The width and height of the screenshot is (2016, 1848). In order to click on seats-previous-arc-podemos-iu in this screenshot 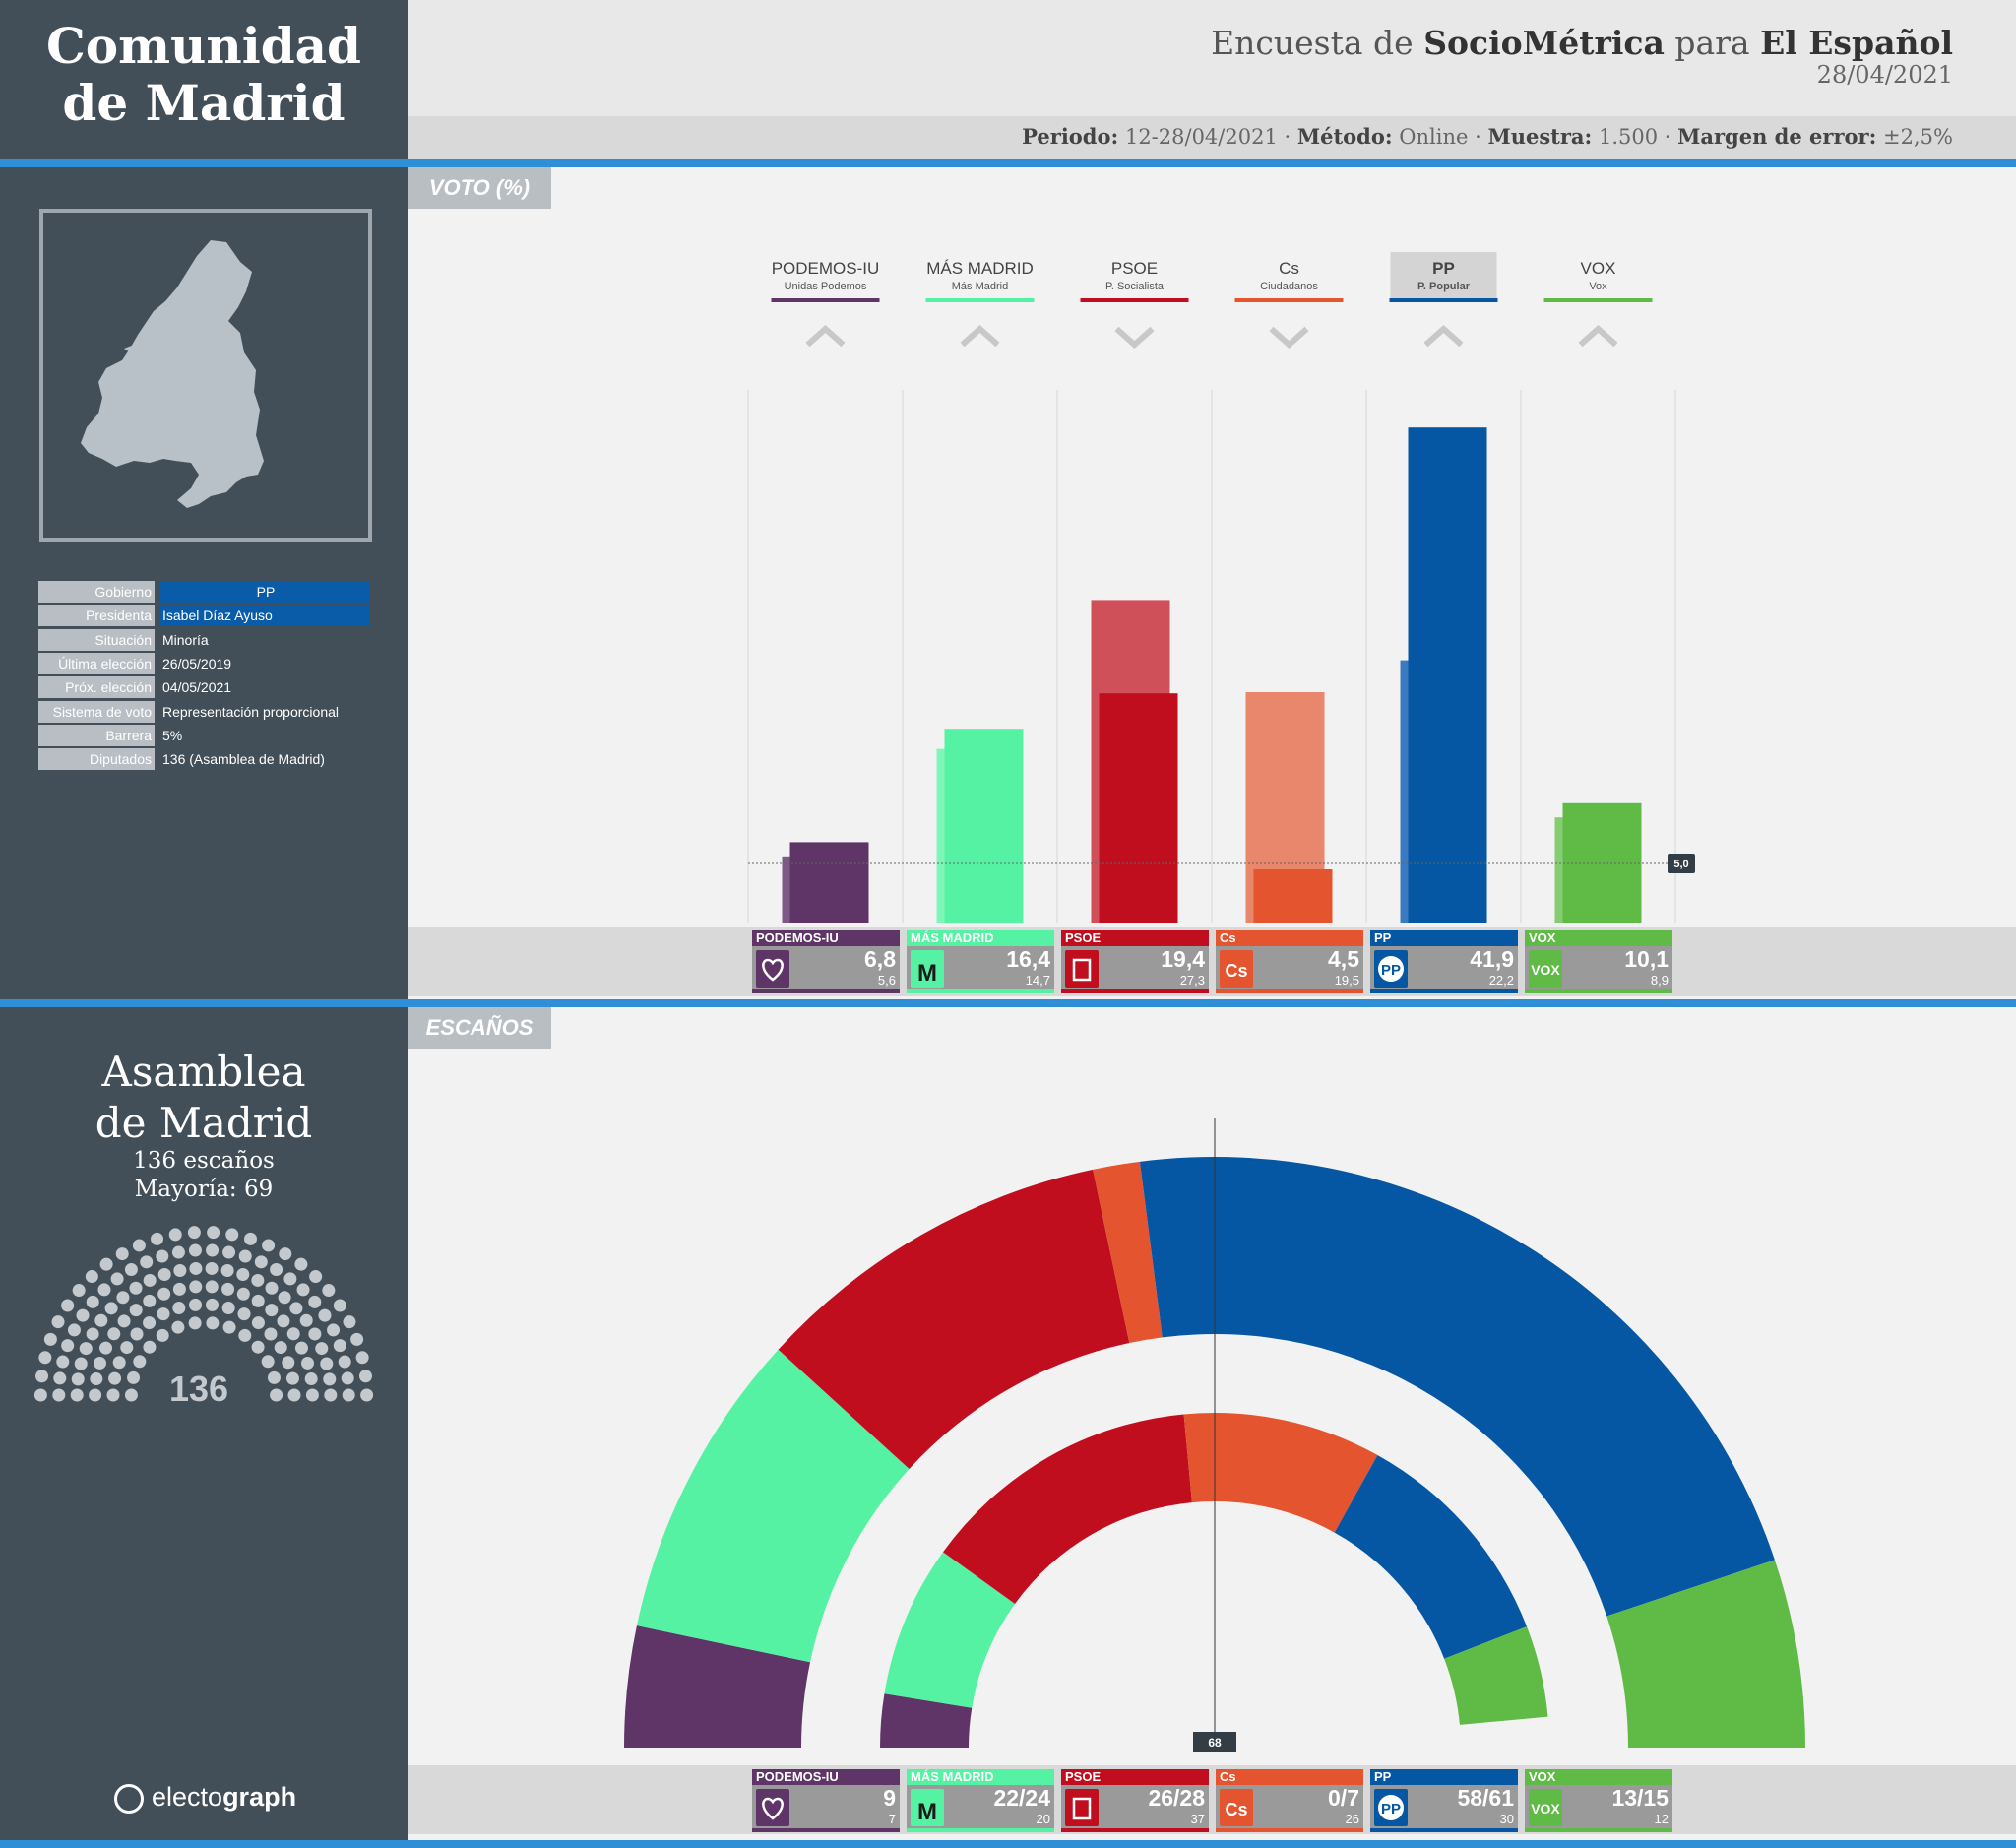, I will do `click(926, 1720)`.